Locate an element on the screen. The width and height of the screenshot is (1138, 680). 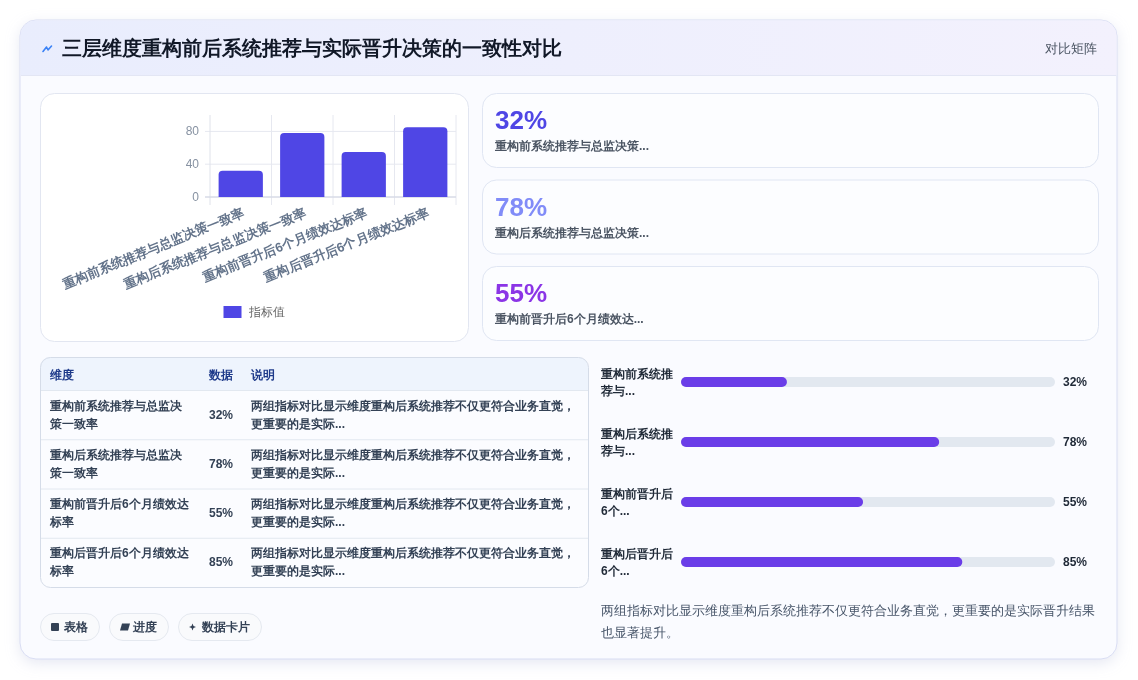
text: 85% is located at coordinates (221, 562).